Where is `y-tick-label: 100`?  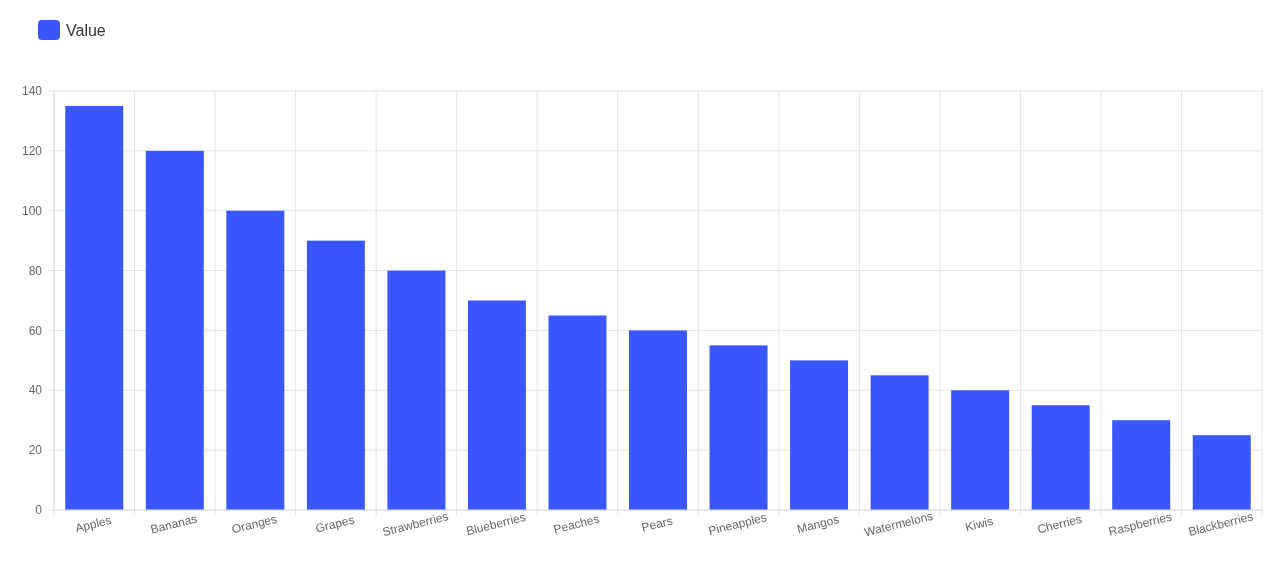
y-tick-label: 100 is located at coordinates (32, 210).